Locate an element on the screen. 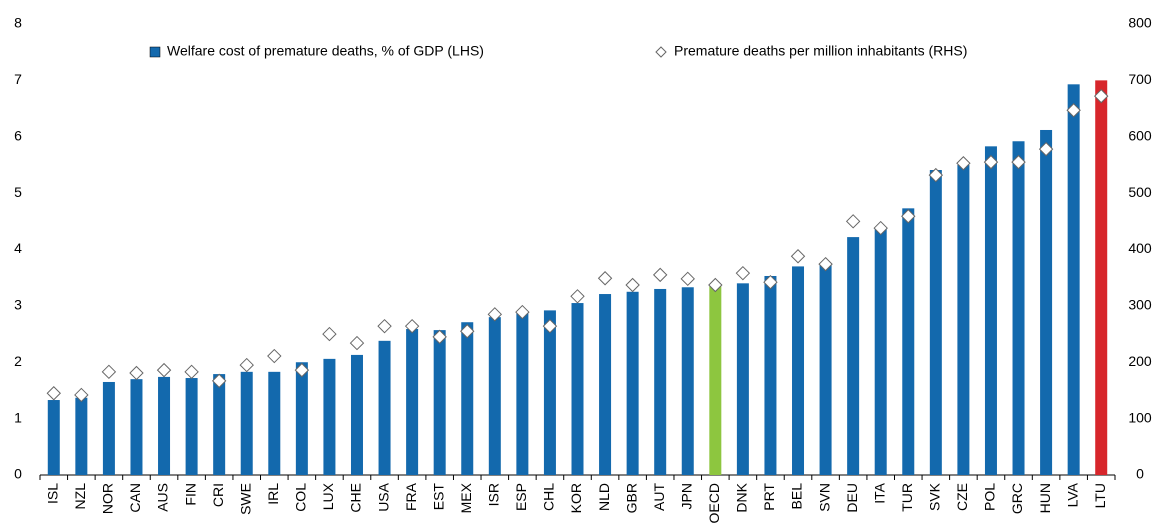  x-tick-label: AUT is located at coordinates (659, 497).